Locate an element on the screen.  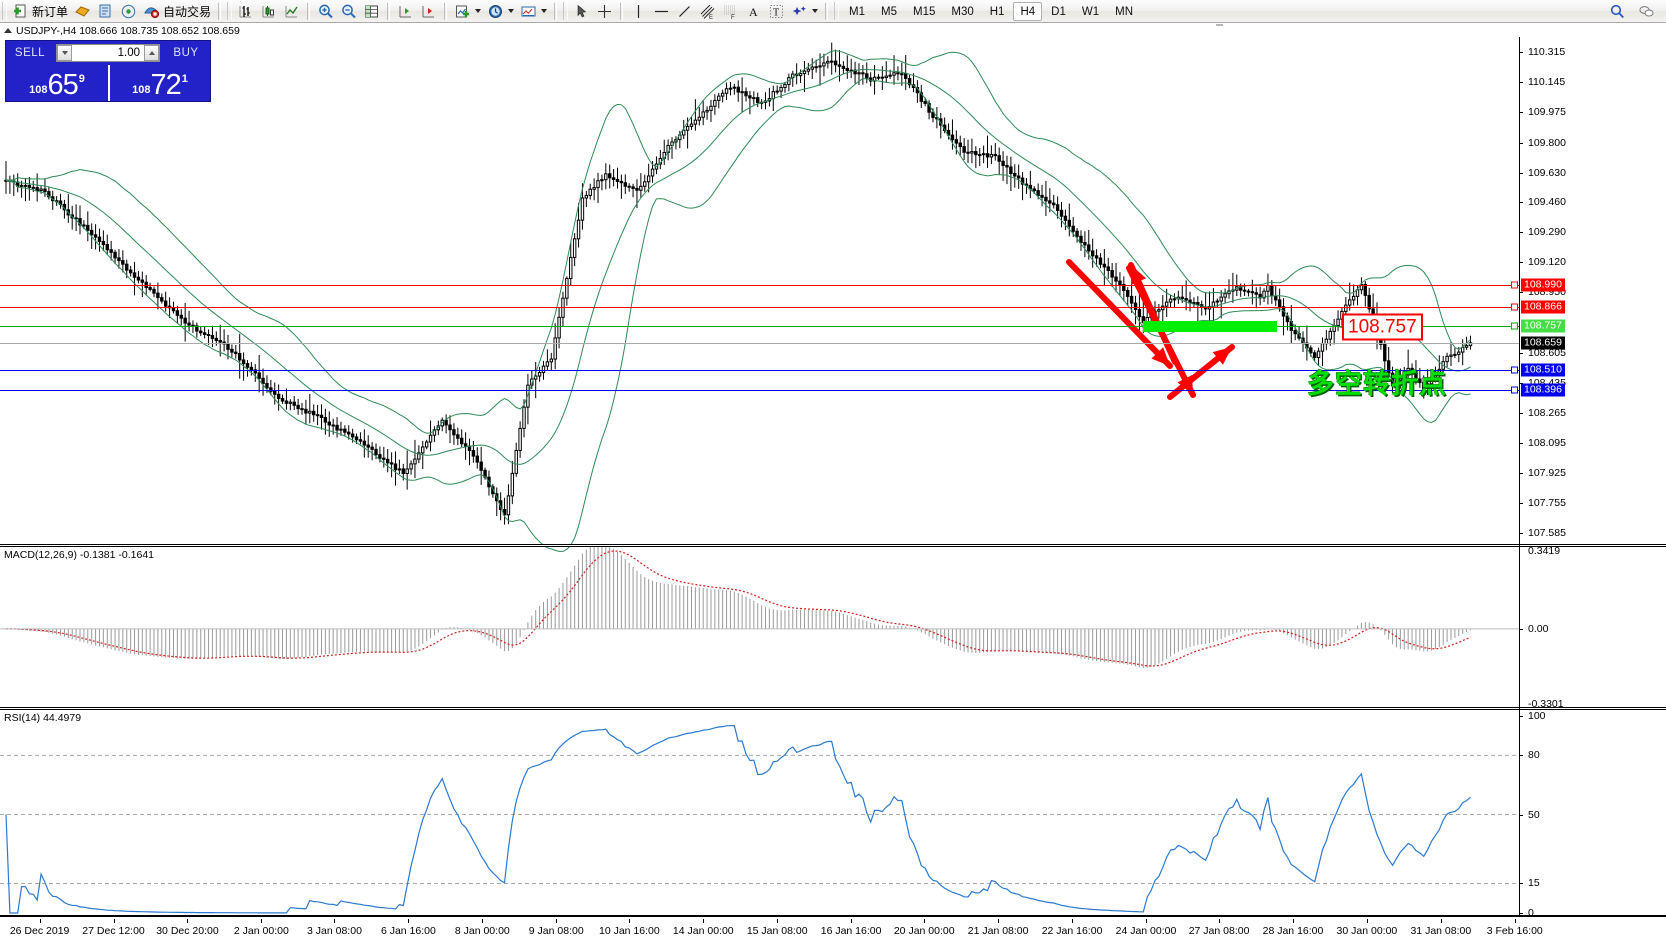
cursor-button is located at coordinates (581, 11).